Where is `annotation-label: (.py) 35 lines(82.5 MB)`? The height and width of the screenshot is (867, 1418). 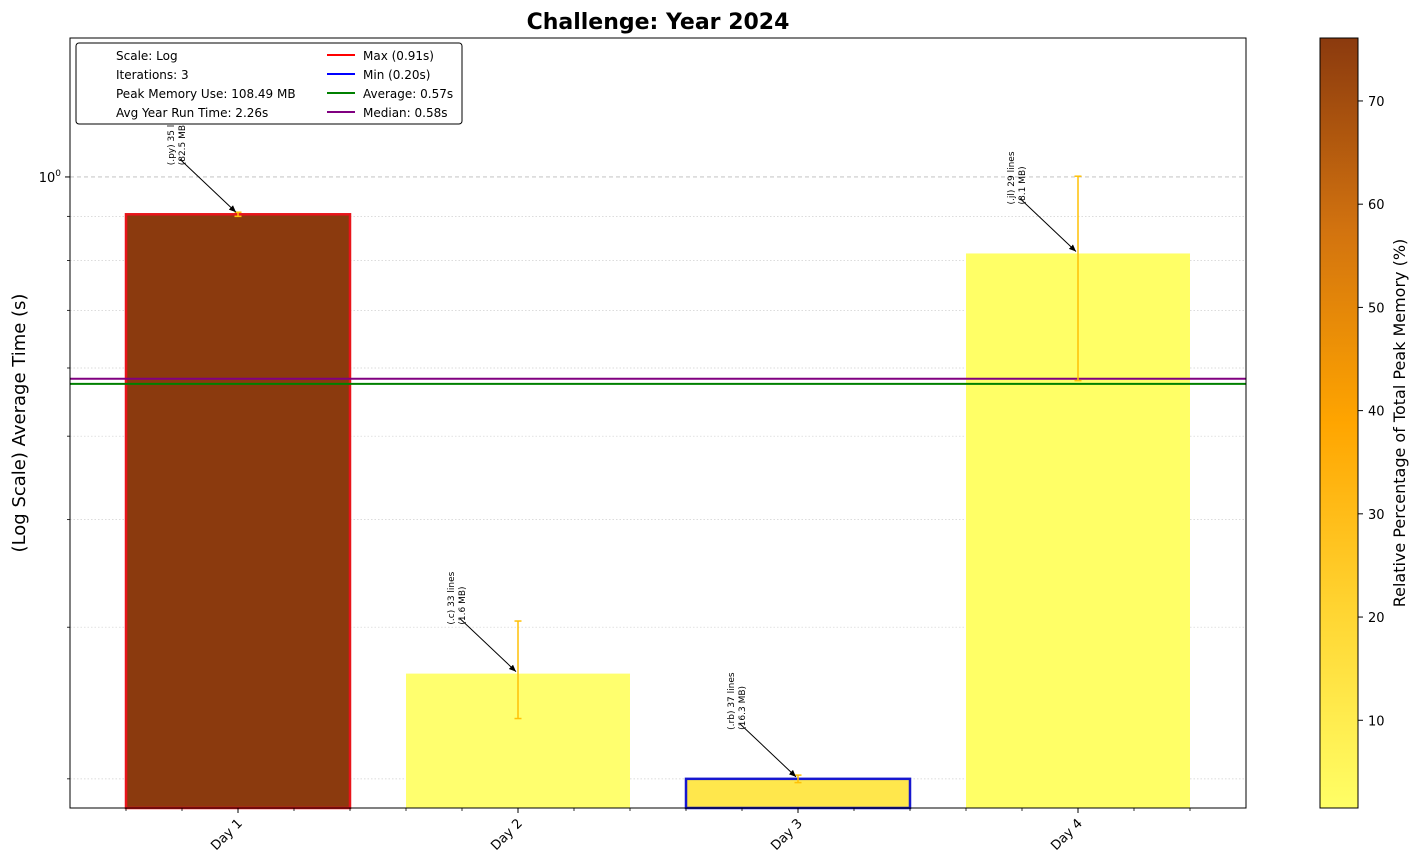
annotation-label: (.py) 35 lines(82.5 MB) is located at coordinates (177, 135).